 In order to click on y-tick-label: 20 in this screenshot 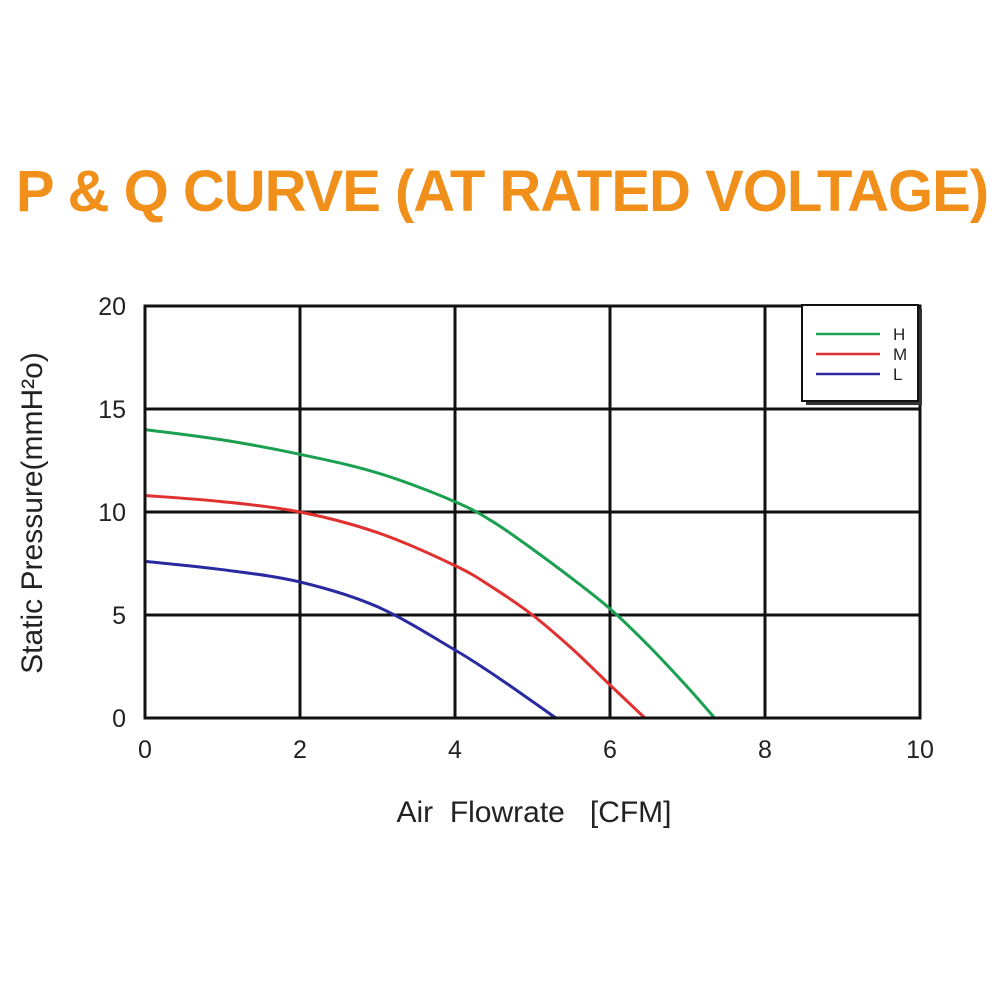, I will do `click(112, 307)`.